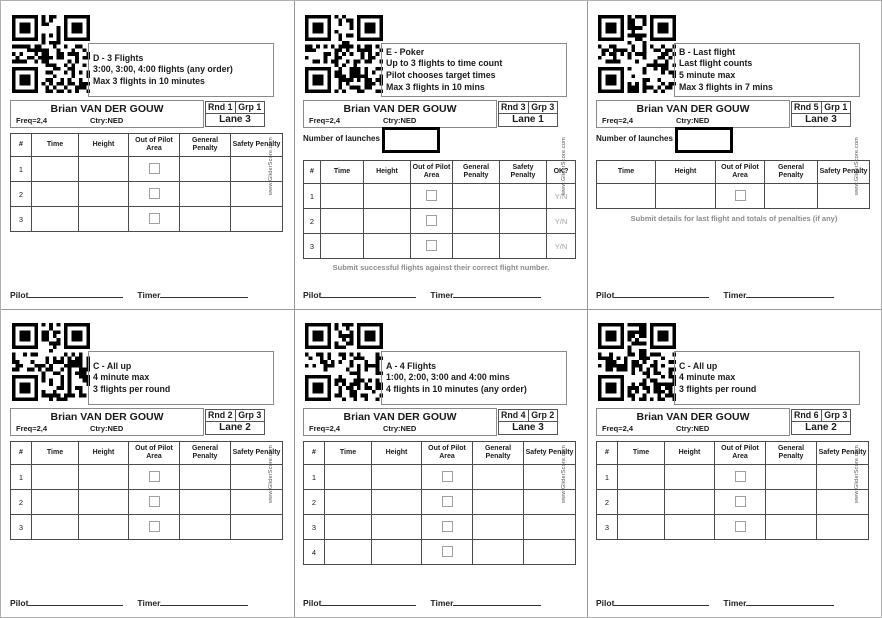 The image size is (882, 618). What do you see at coordinates (439, 246) in the screenshot?
I see `flight-row: 3 Y/N` at bounding box center [439, 246].